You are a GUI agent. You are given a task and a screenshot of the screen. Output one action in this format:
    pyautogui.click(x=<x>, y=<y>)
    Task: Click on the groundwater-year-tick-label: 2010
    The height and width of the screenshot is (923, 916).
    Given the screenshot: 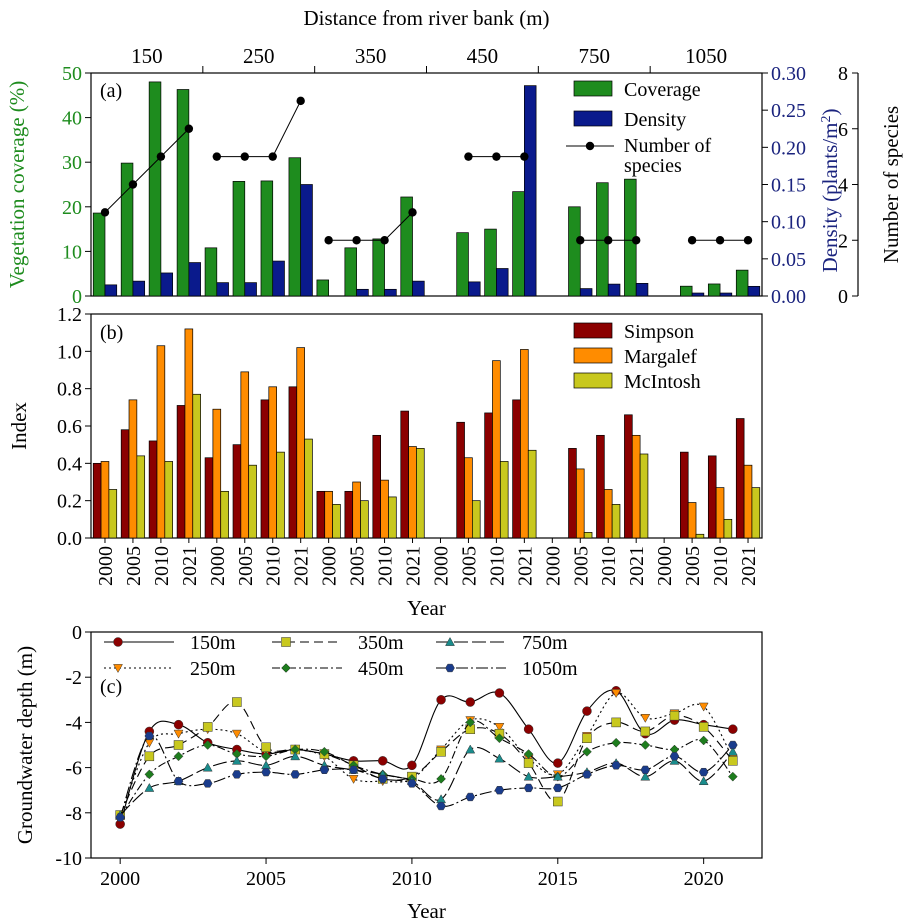 What is the action you would take?
    pyautogui.click(x=412, y=879)
    